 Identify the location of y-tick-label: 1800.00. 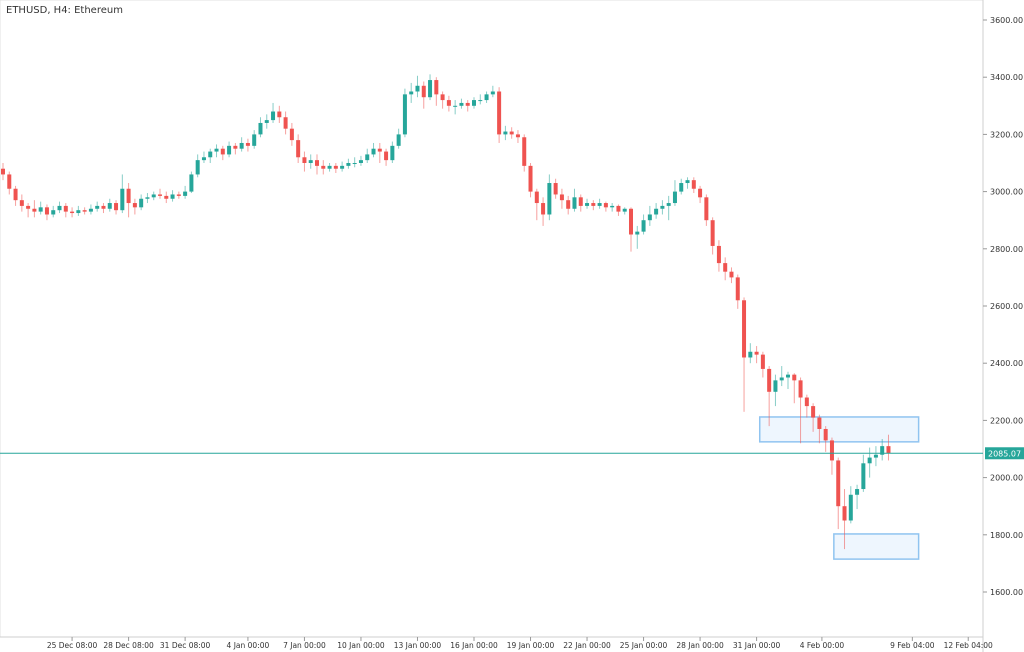
(1006, 535).